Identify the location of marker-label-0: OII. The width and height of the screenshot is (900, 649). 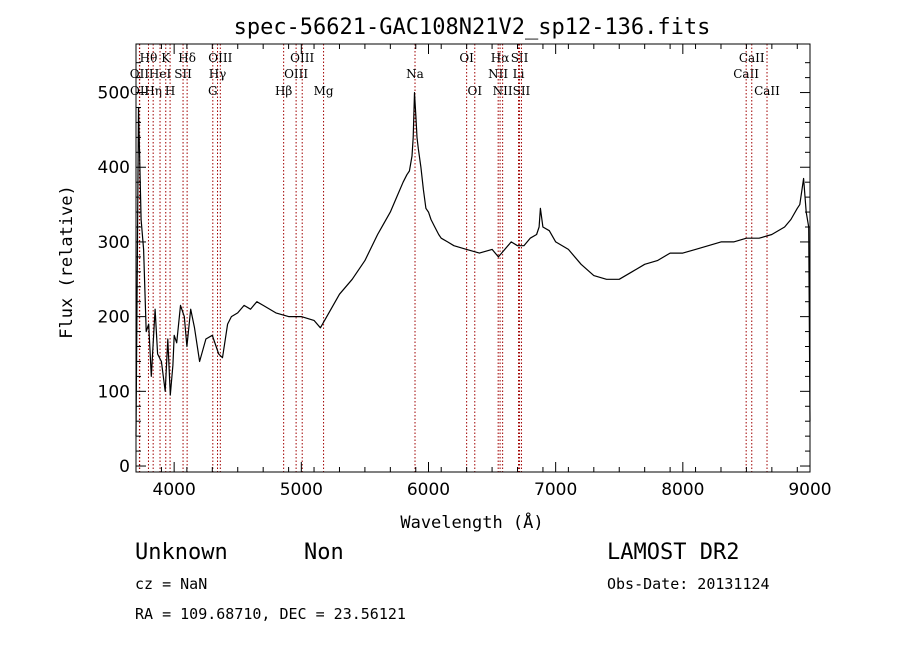
(140, 74).